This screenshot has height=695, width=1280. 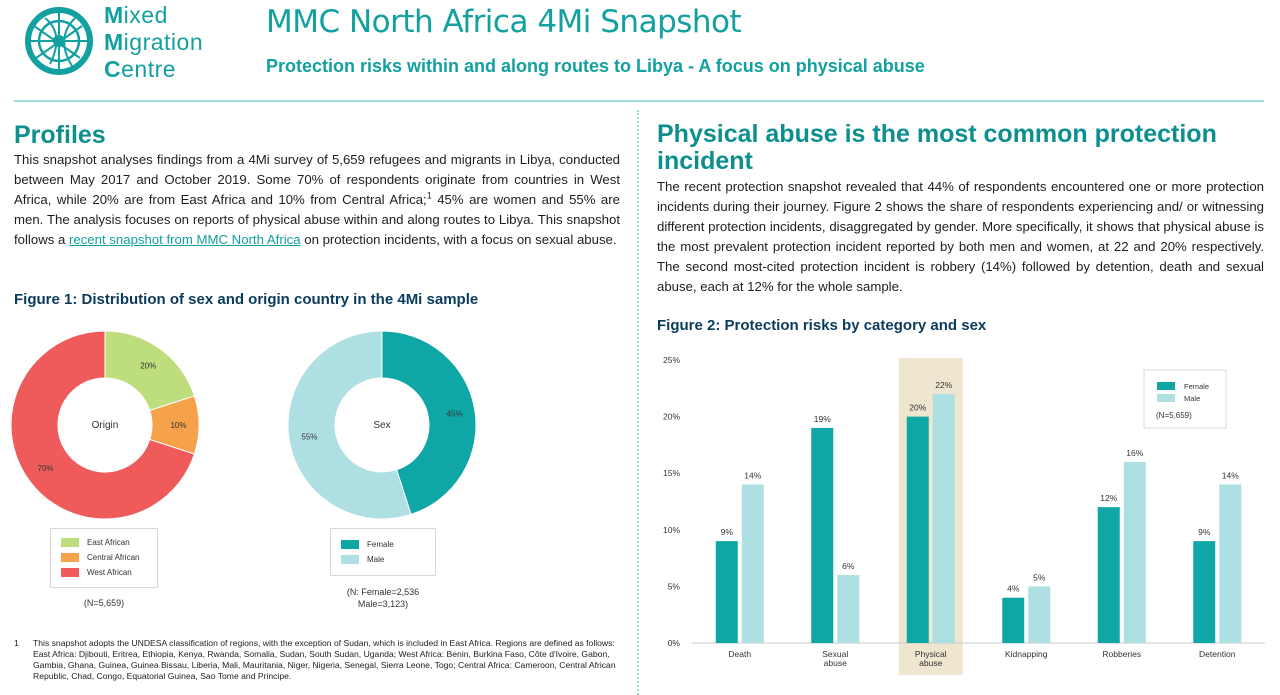 I want to click on donut-center-label: Origin, so click(x=105, y=425).